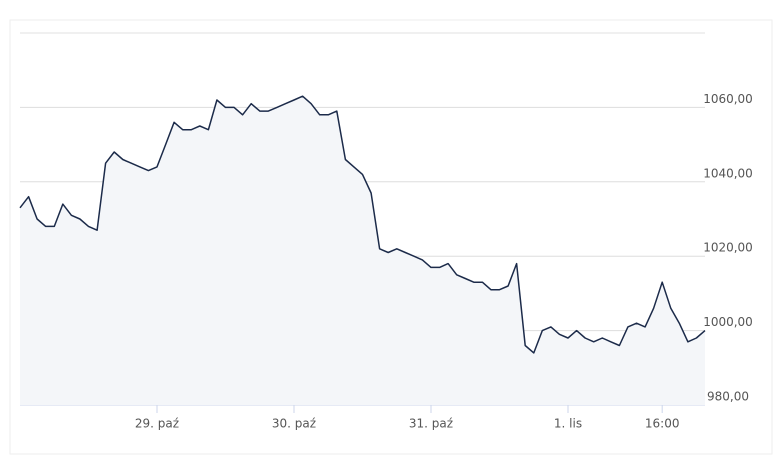 The height and width of the screenshot is (455, 773). I want to click on y-tick-label: 1000,00, so click(728, 322).